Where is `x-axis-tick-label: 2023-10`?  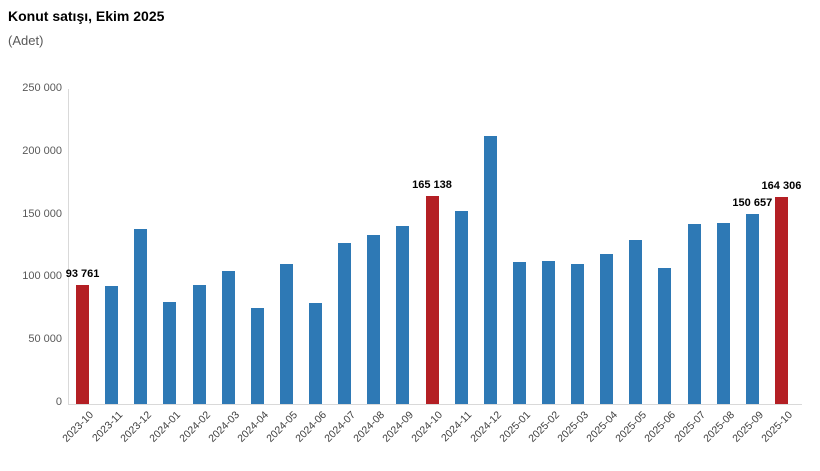
x-axis-tick-label: 2023-10 is located at coordinates (78, 427).